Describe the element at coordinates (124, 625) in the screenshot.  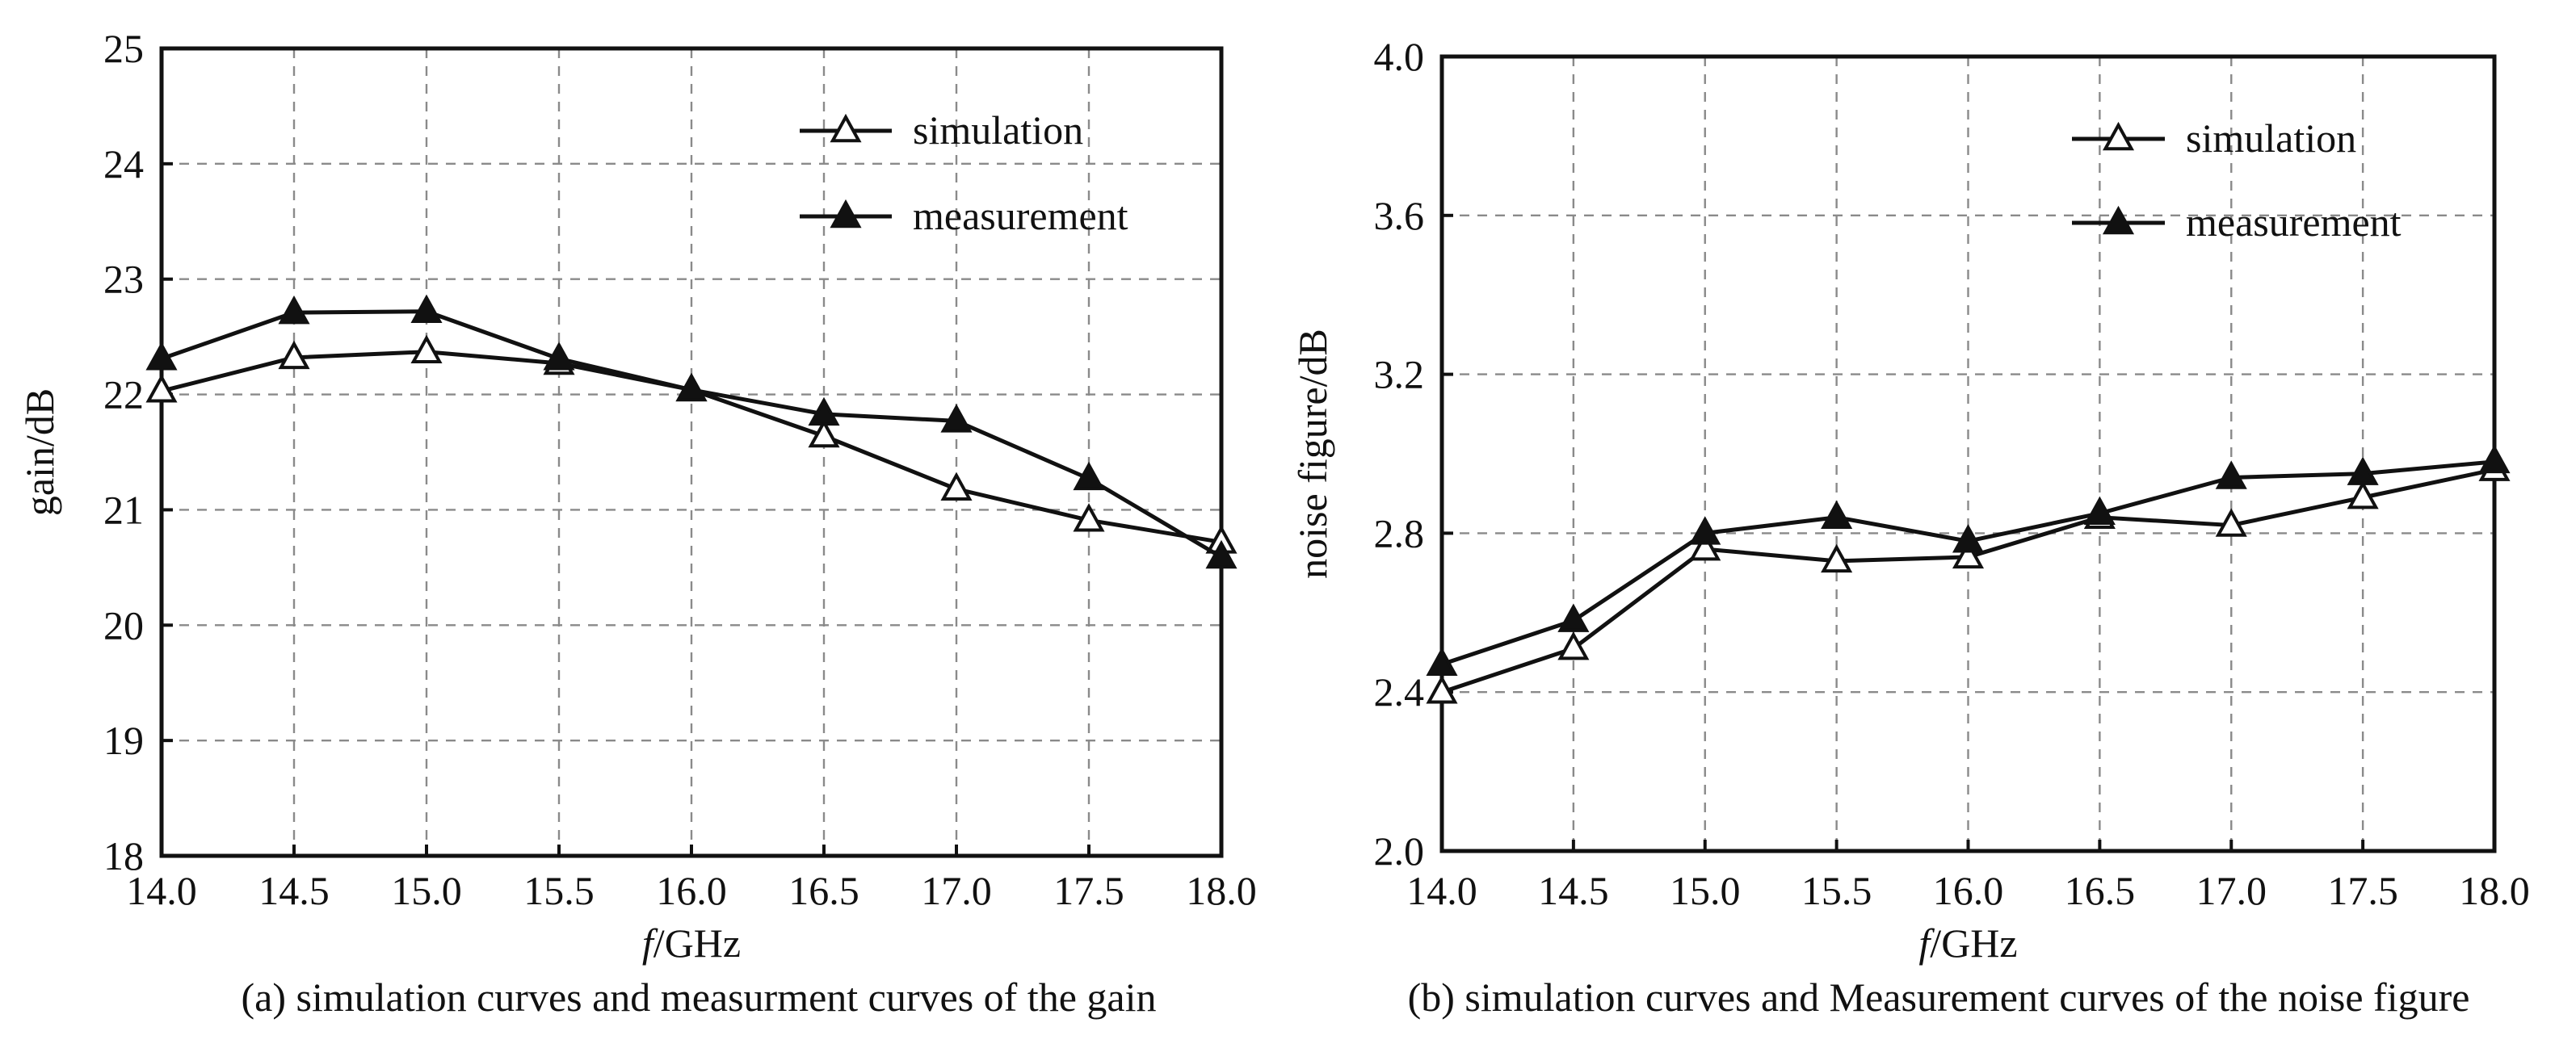
I see `y-tick-label: 20` at that location.